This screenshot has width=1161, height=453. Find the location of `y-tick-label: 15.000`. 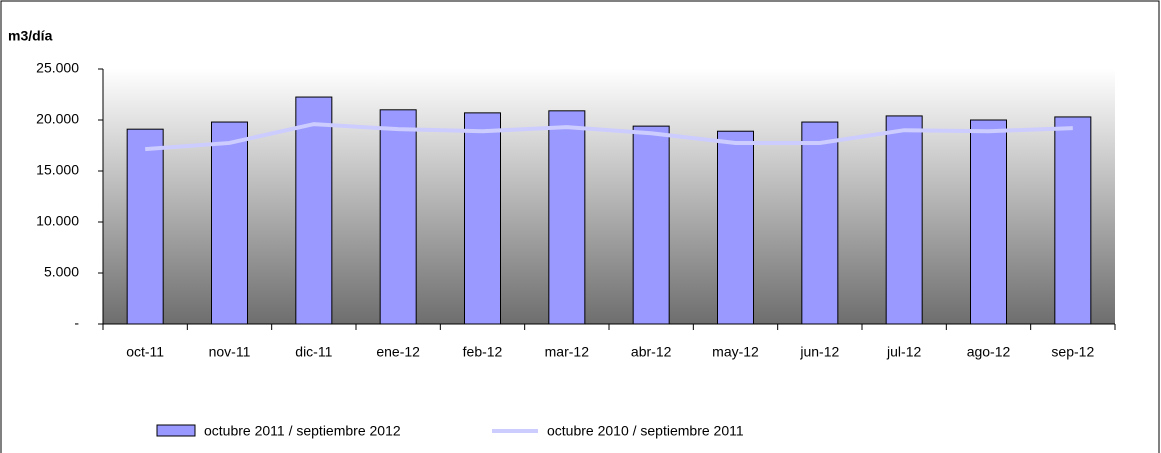

y-tick-label: 15.000 is located at coordinates (57, 170).